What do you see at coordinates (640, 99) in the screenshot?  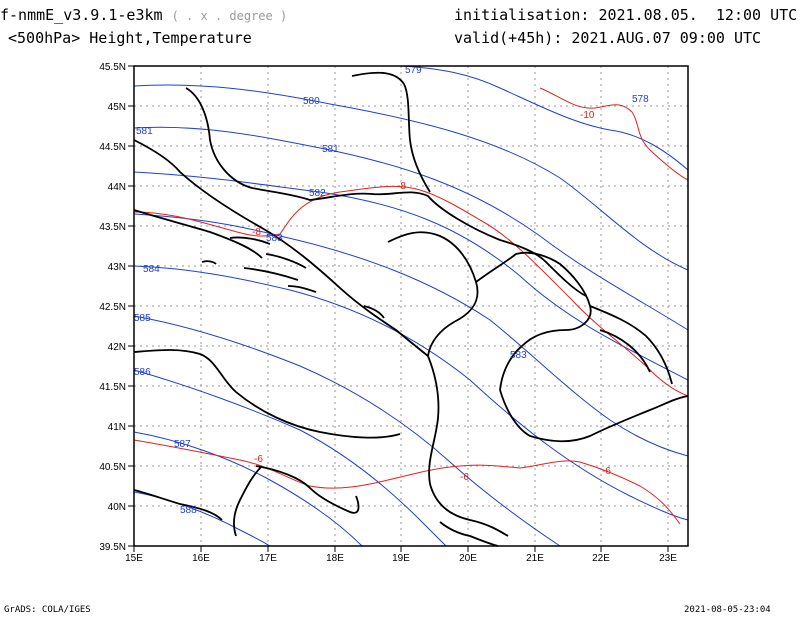 I see `height-label: 578` at bounding box center [640, 99].